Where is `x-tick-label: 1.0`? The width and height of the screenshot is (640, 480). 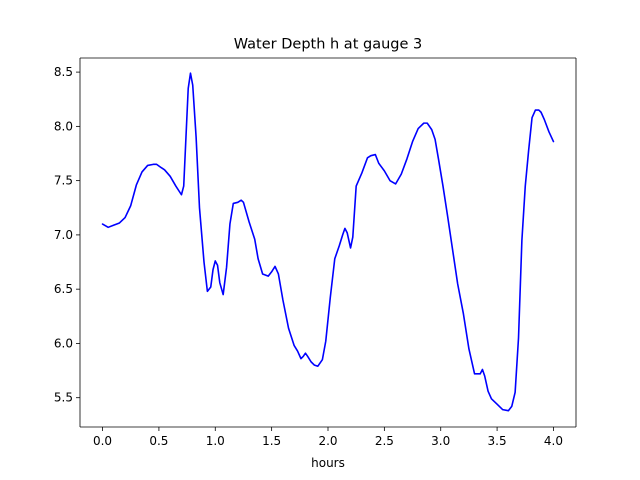
x-tick-label: 1.0 is located at coordinates (215, 441).